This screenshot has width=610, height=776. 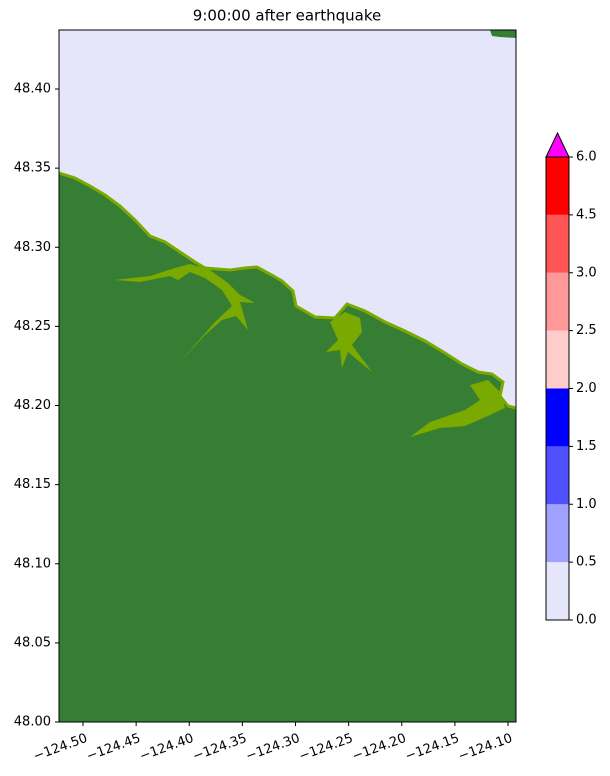 What do you see at coordinates (432, 747) in the screenshot?
I see `x-tick-label: −124.15` at bounding box center [432, 747].